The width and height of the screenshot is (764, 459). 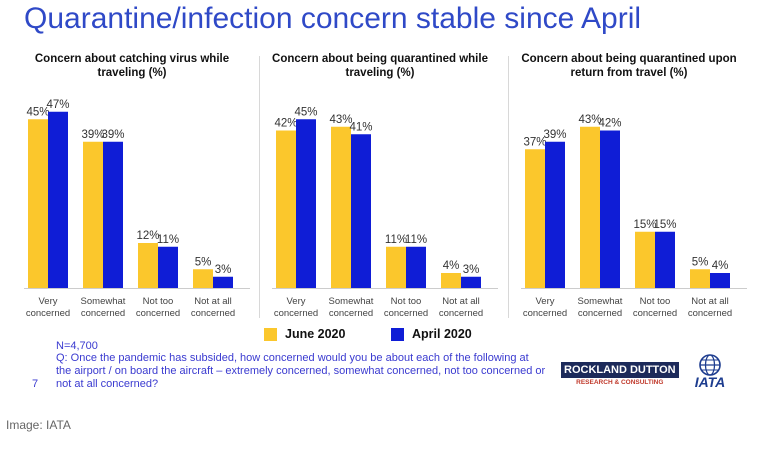 What do you see at coordinates (710, 382) in the screenshot?
I see `iata-logo-text: IATA` at bounding box center [710, 382].